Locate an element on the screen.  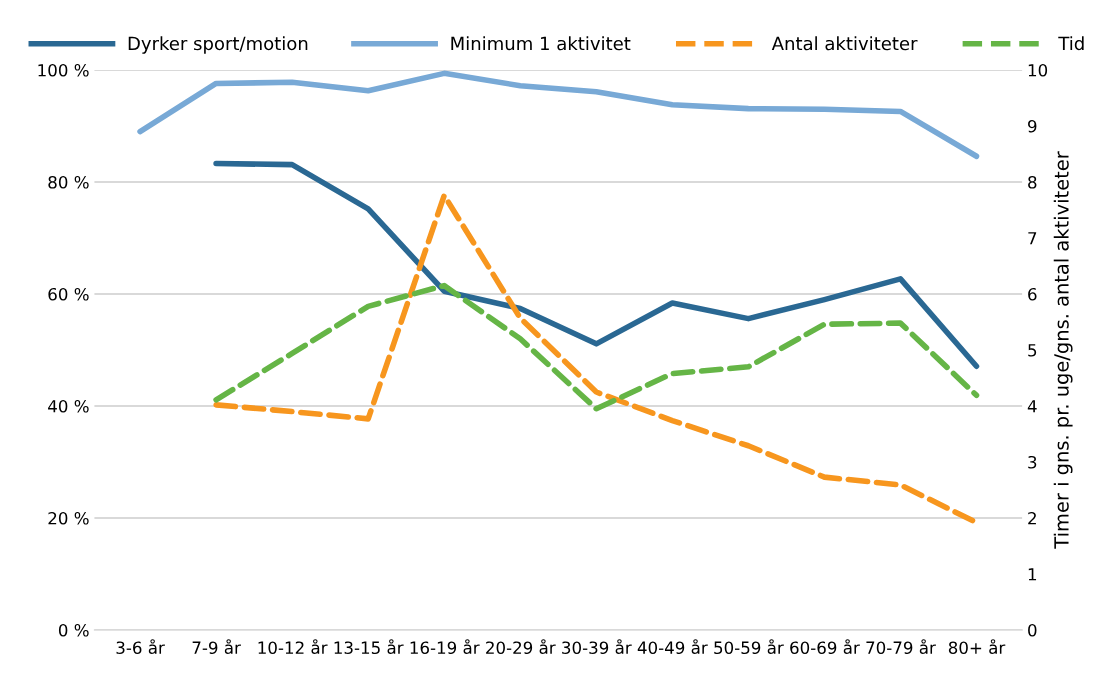
y2-tick-label: 7 is located at coordinates (1032, 238).